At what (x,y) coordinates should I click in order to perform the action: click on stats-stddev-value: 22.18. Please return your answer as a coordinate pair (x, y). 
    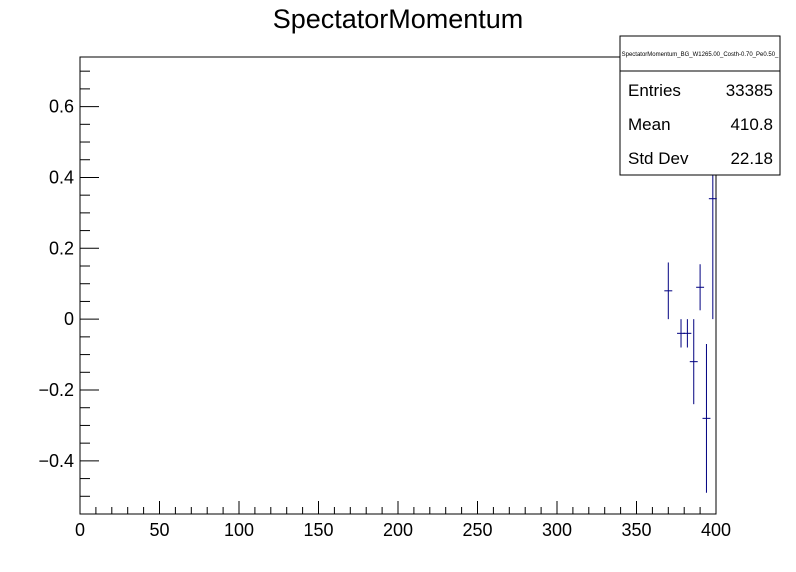
    Looking at the image, I should click on (751, 158).